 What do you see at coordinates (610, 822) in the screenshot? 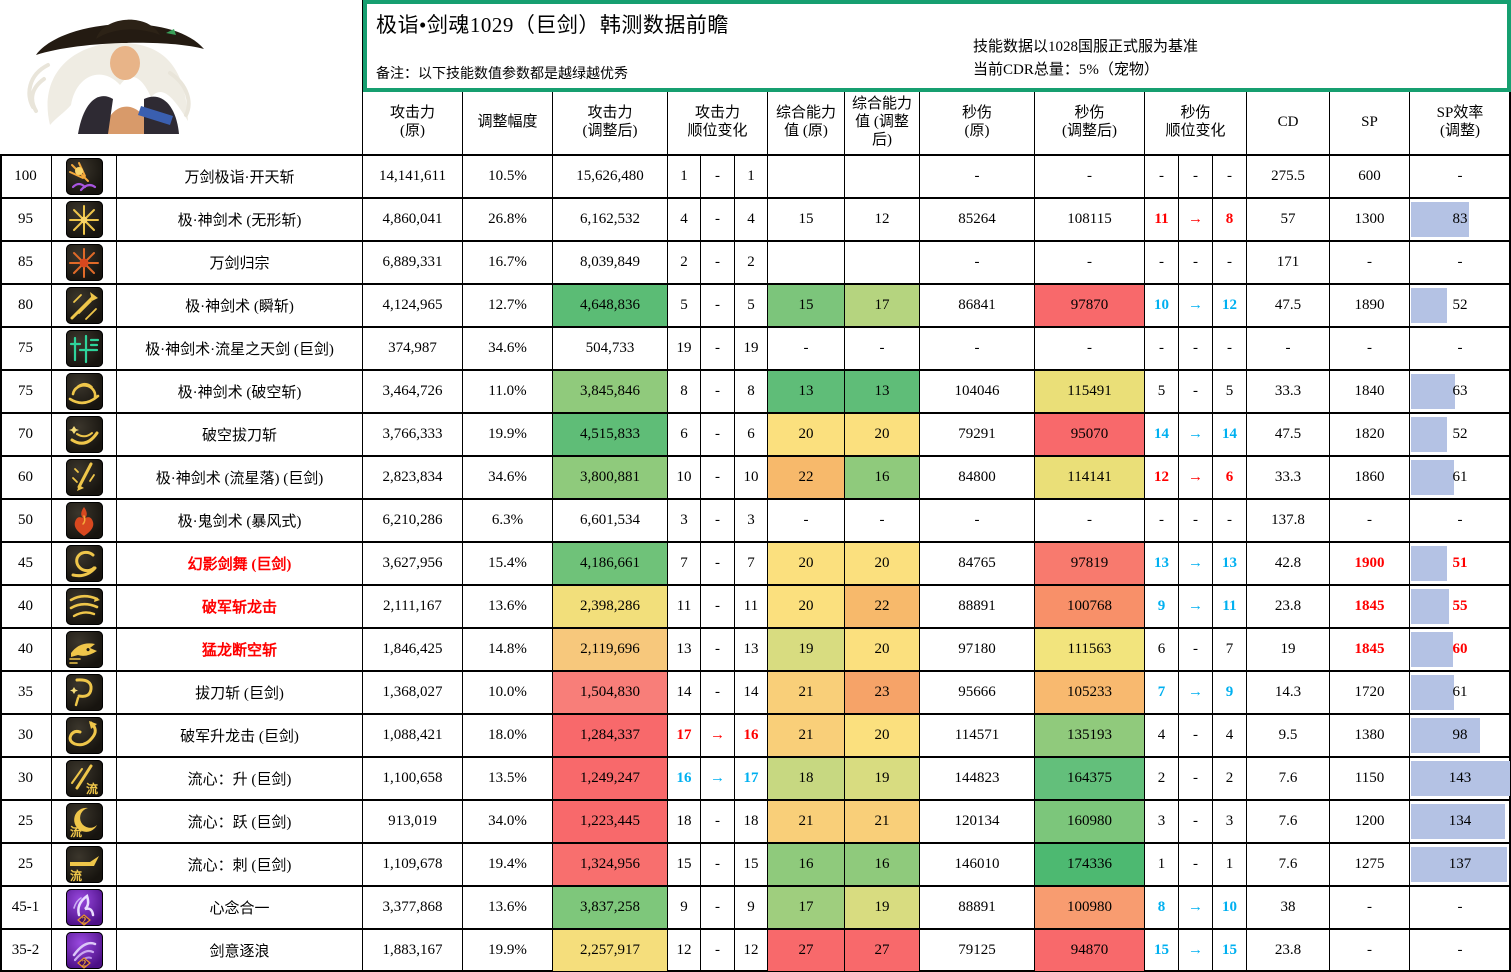
I see `attack-adjusted-cell: 1,223,445` at bounding box center [610, 822].